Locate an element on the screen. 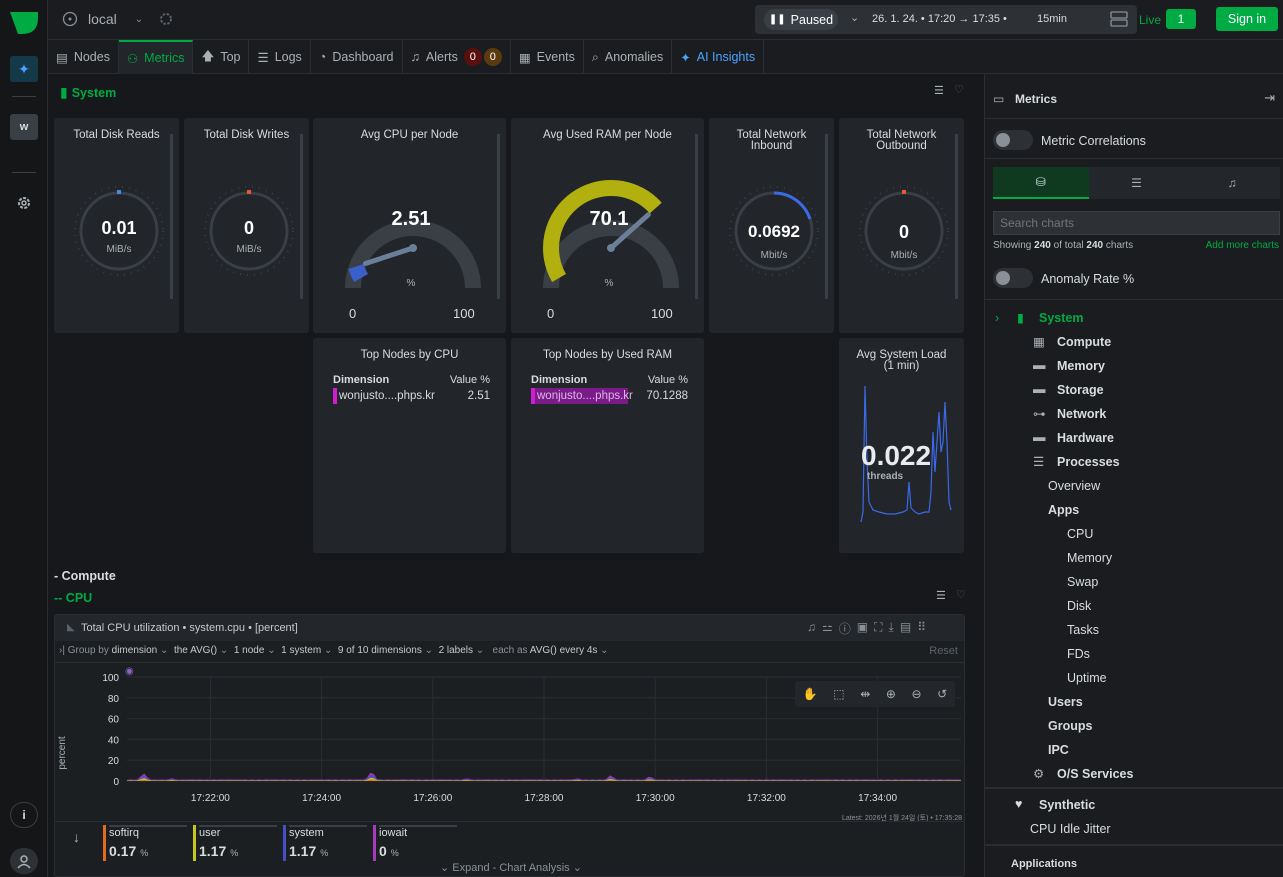 This screenshot has height=877, width=1283. card-disk-writes: Total Disk Writes 0 MiB/s is located at coordinates (246, 225).